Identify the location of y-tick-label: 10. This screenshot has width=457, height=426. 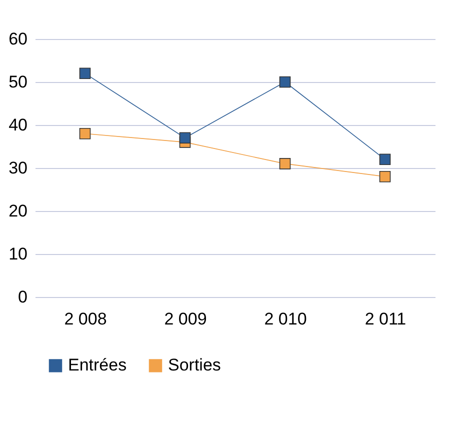
(18, 254).